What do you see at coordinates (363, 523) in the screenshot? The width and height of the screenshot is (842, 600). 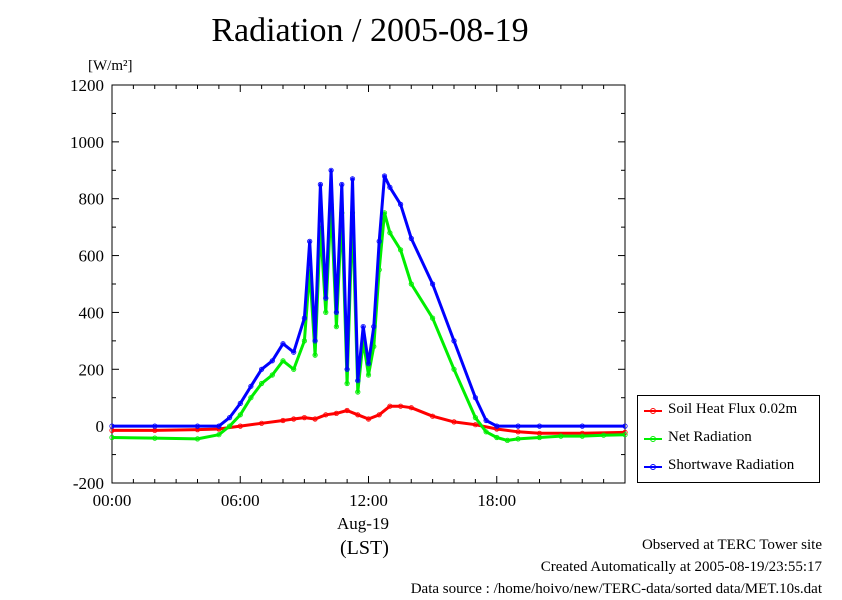 I see `x-date-label: Aug-19` at bounding box center [363, 523].